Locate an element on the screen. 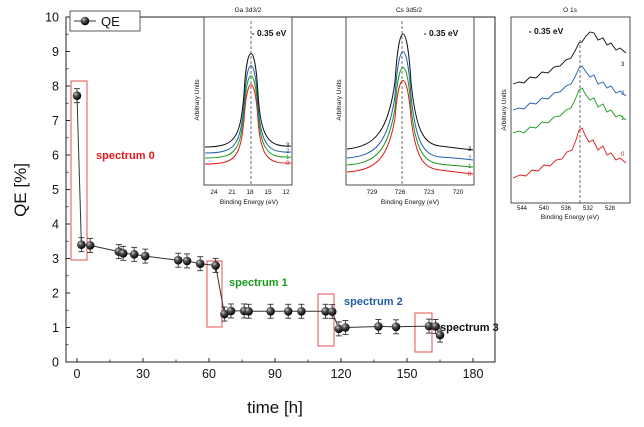 The width and height of the screenshot is (644, 427). inset-ga-shift-label: - 0.35 eV is located at coordinates (269, 33).